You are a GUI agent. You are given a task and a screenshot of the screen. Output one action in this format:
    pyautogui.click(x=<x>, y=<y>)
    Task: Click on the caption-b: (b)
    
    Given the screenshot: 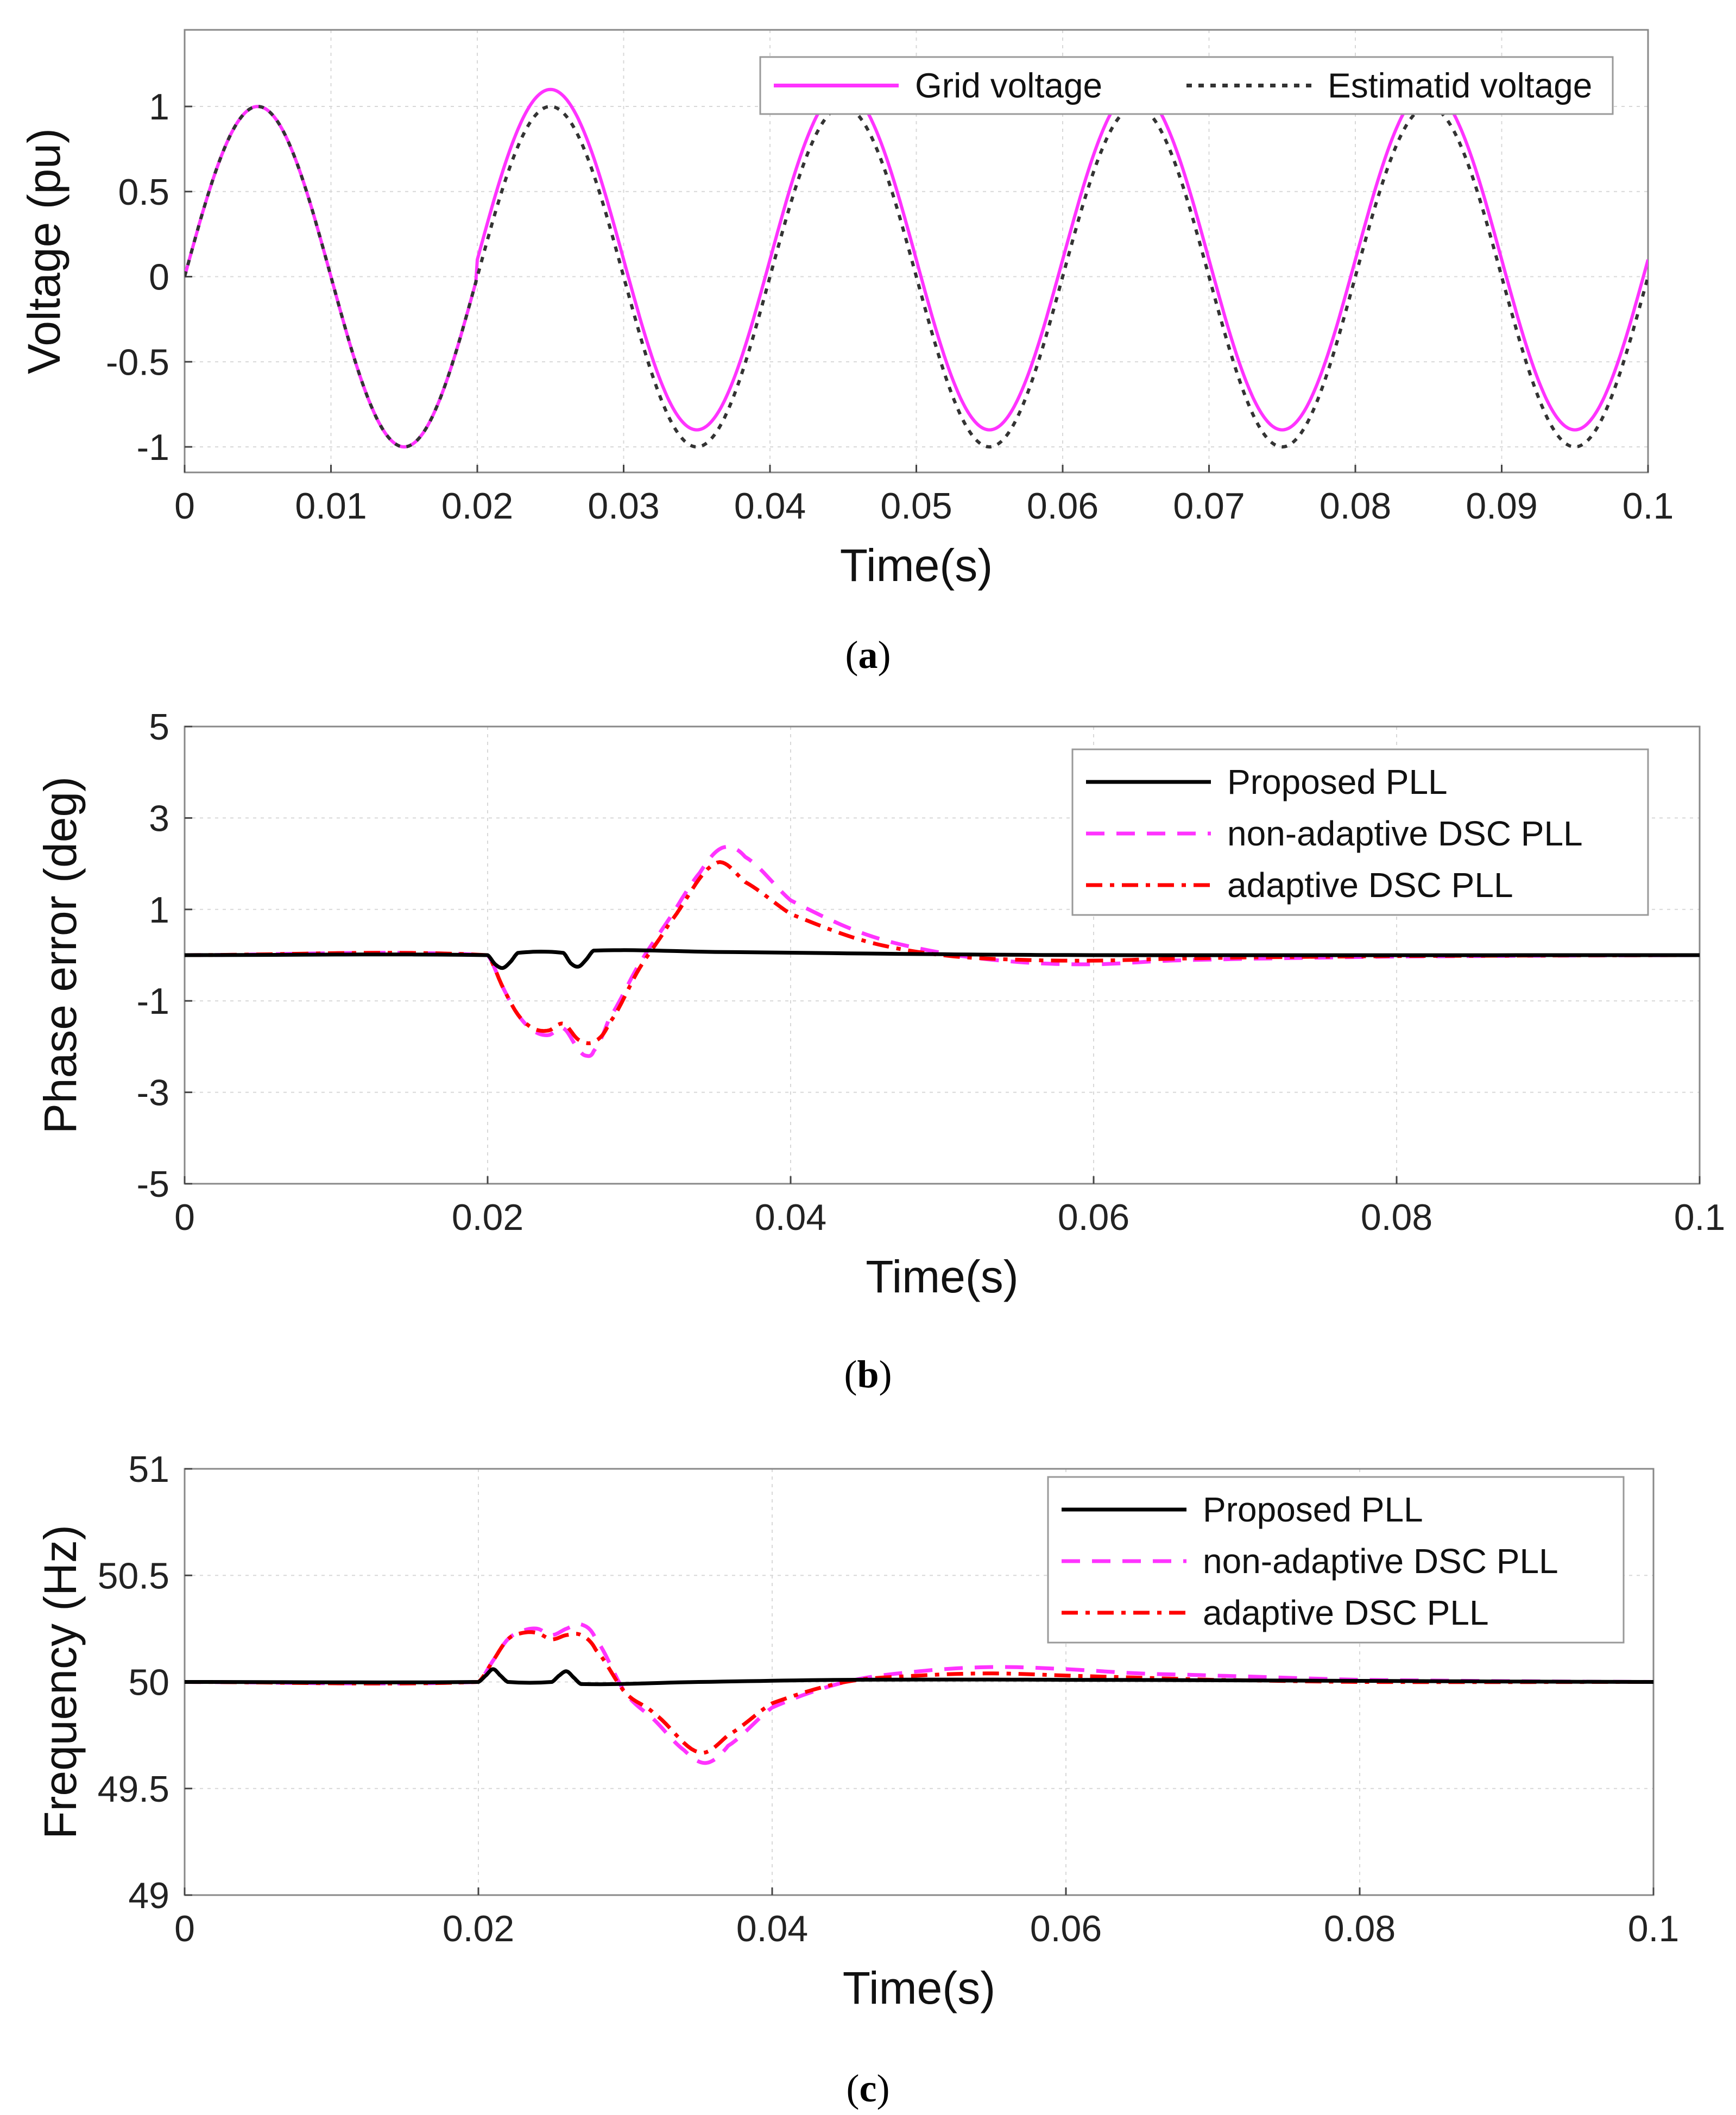 What is the action you would take?
    pyautogui.click(x=868, y=1374)
    